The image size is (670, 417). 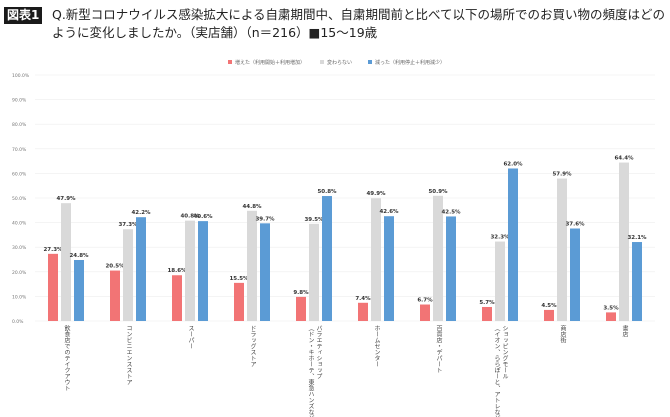 What do you see at coordinates (327, 192) in the screenshot?
I see `data-label: 50.8%` at bounding box center [327, 192].